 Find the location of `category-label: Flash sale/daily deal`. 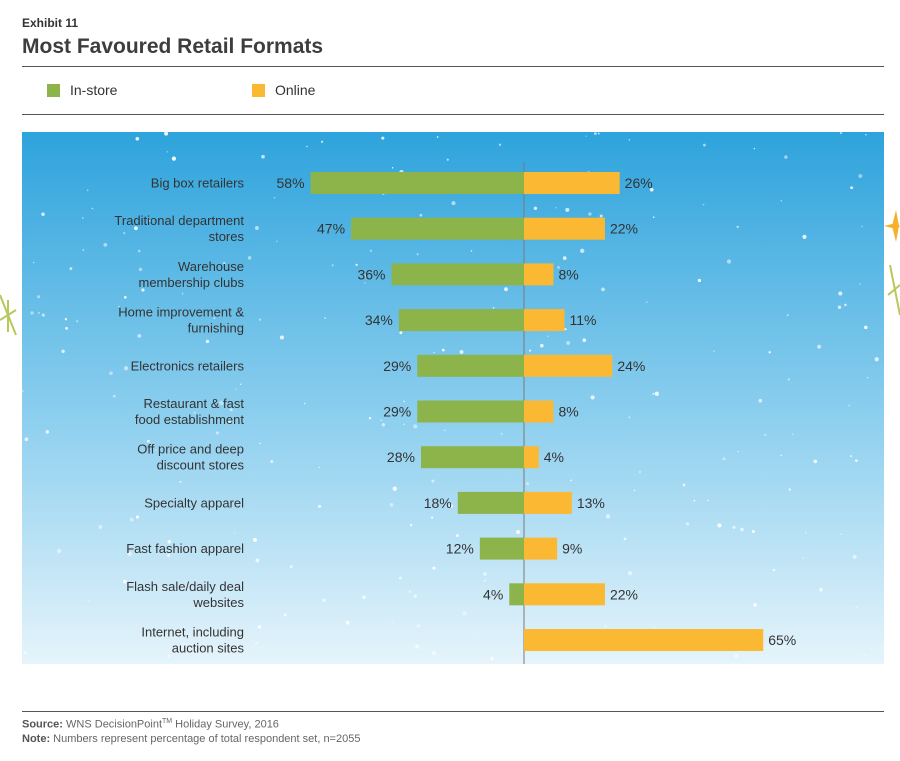

category-label: Flash sale/daily deal is located at coordinates (185, 586).